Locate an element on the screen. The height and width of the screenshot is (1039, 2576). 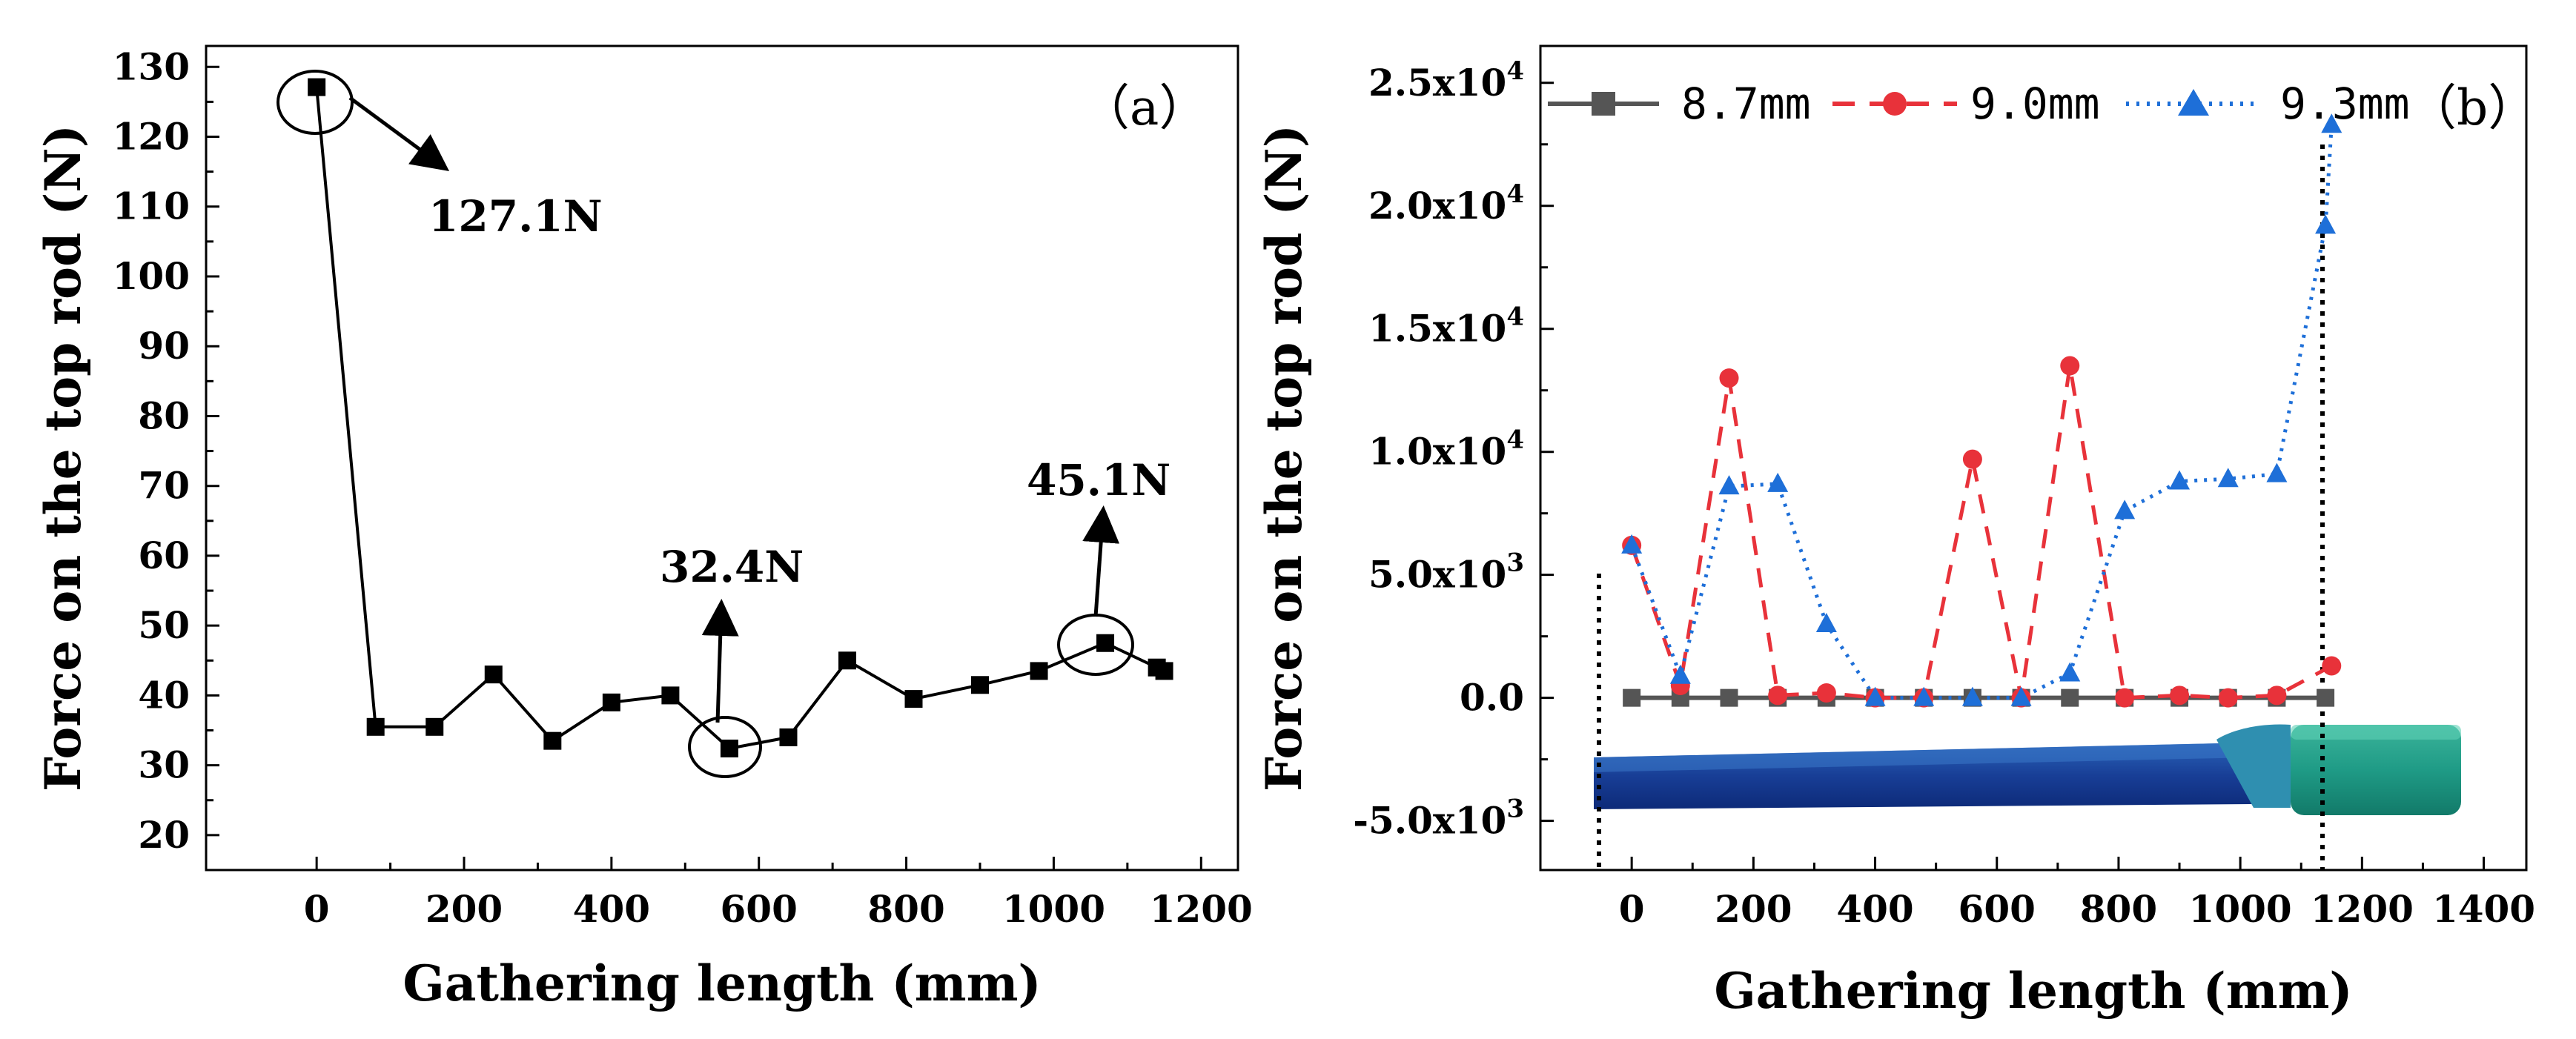
y-tick-mantissa: 1.0x10 is located at coordinates (1437, 452).